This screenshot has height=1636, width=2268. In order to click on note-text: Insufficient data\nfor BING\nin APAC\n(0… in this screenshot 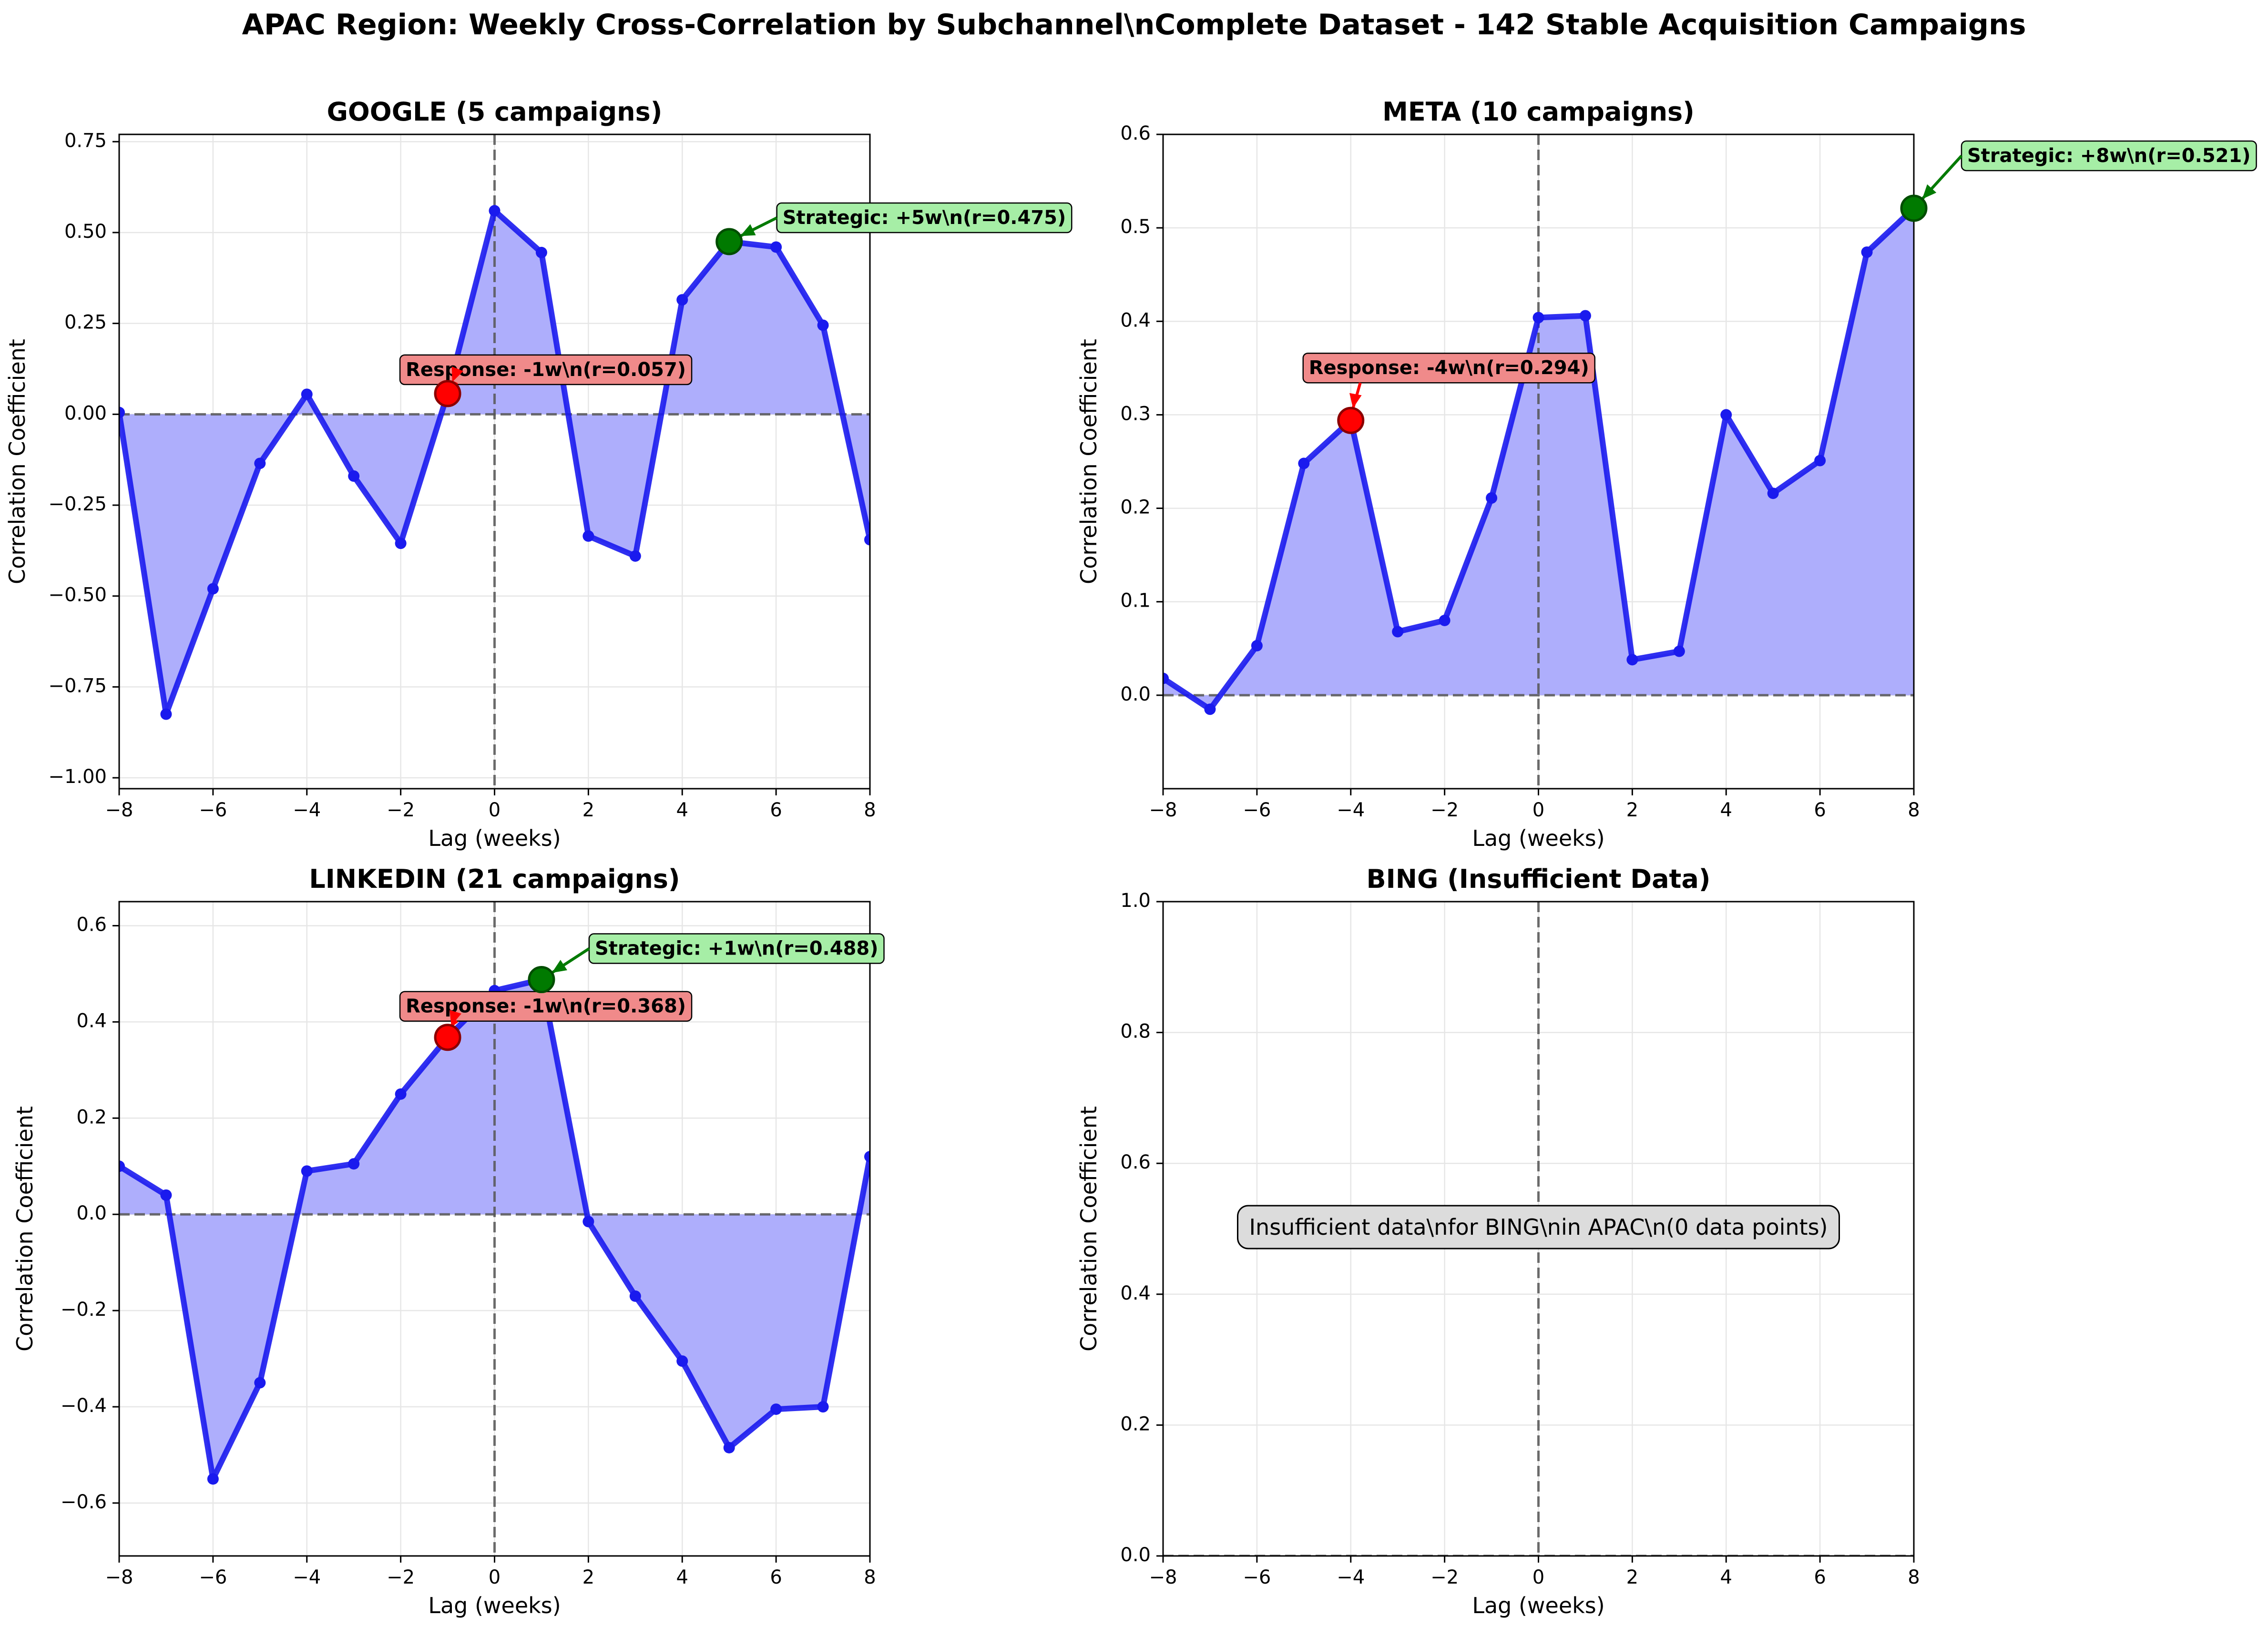, I will do `click(1538, 1227)`.